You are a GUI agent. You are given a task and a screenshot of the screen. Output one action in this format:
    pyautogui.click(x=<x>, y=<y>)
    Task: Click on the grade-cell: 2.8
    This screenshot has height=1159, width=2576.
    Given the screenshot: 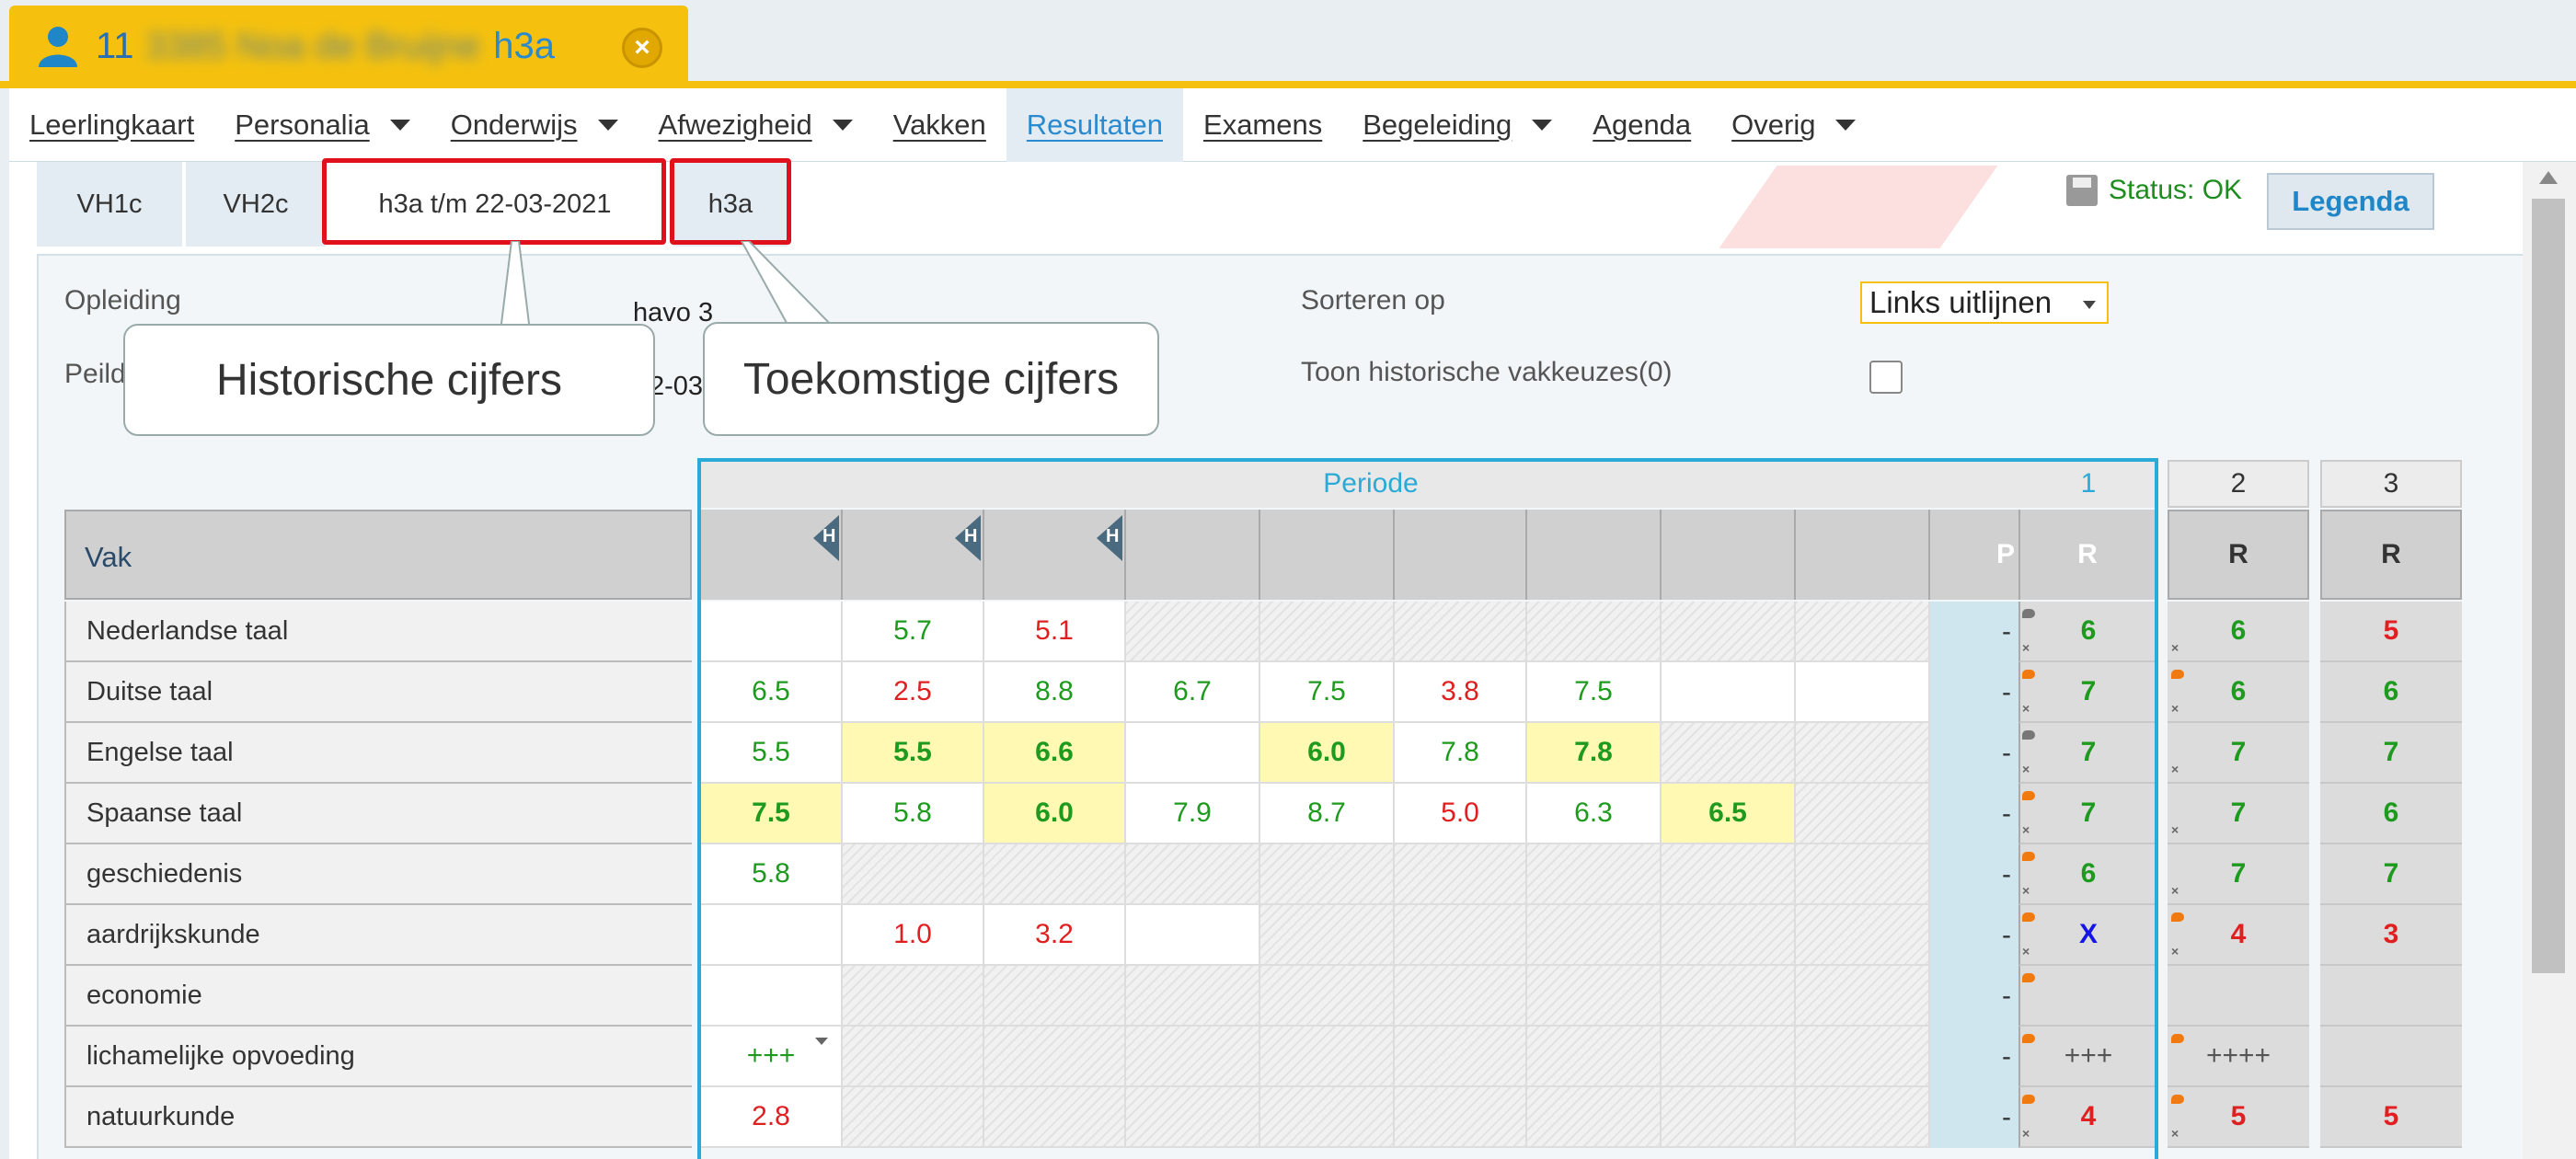 What is the action you would take?
    pyautogui.click(x=772, y=1117)
    